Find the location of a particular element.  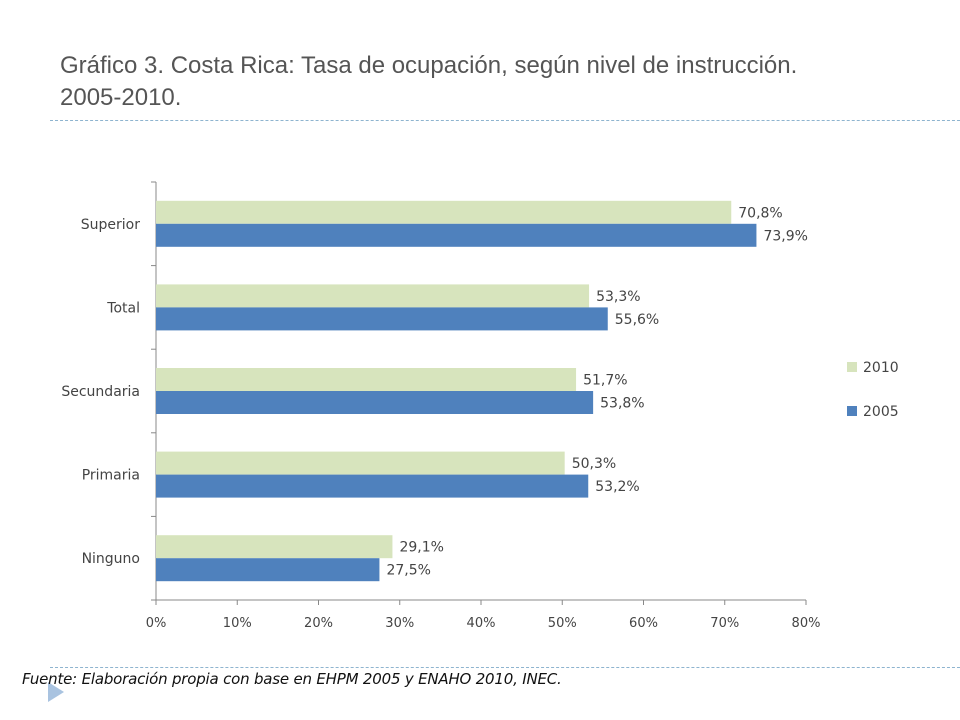

y-category-label: Ninguno is located at coordinates (111, 559).